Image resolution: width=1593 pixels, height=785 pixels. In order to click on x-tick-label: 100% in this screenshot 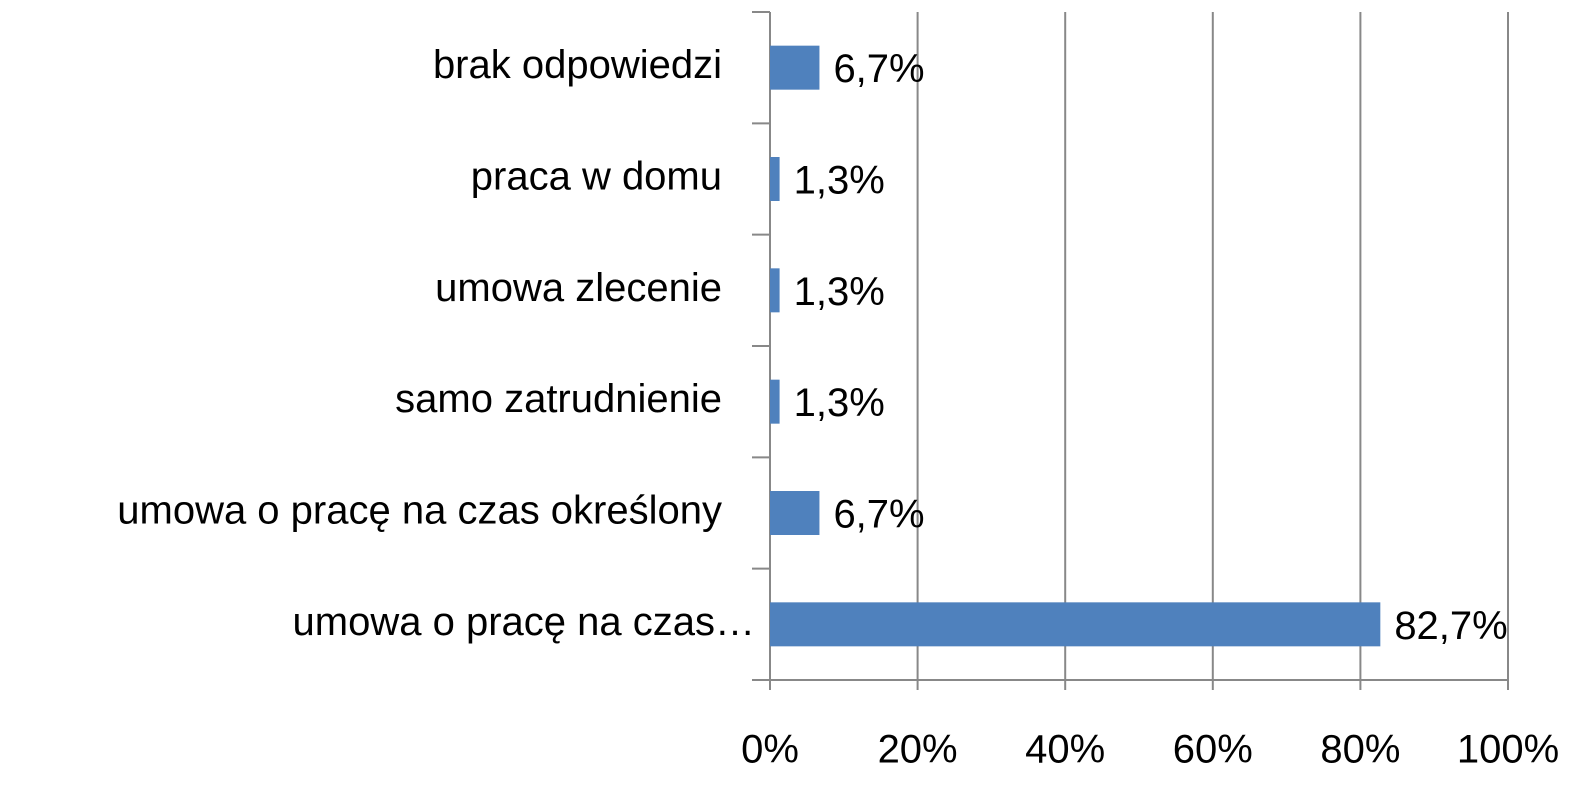, I will do `click(1508, 750)`.